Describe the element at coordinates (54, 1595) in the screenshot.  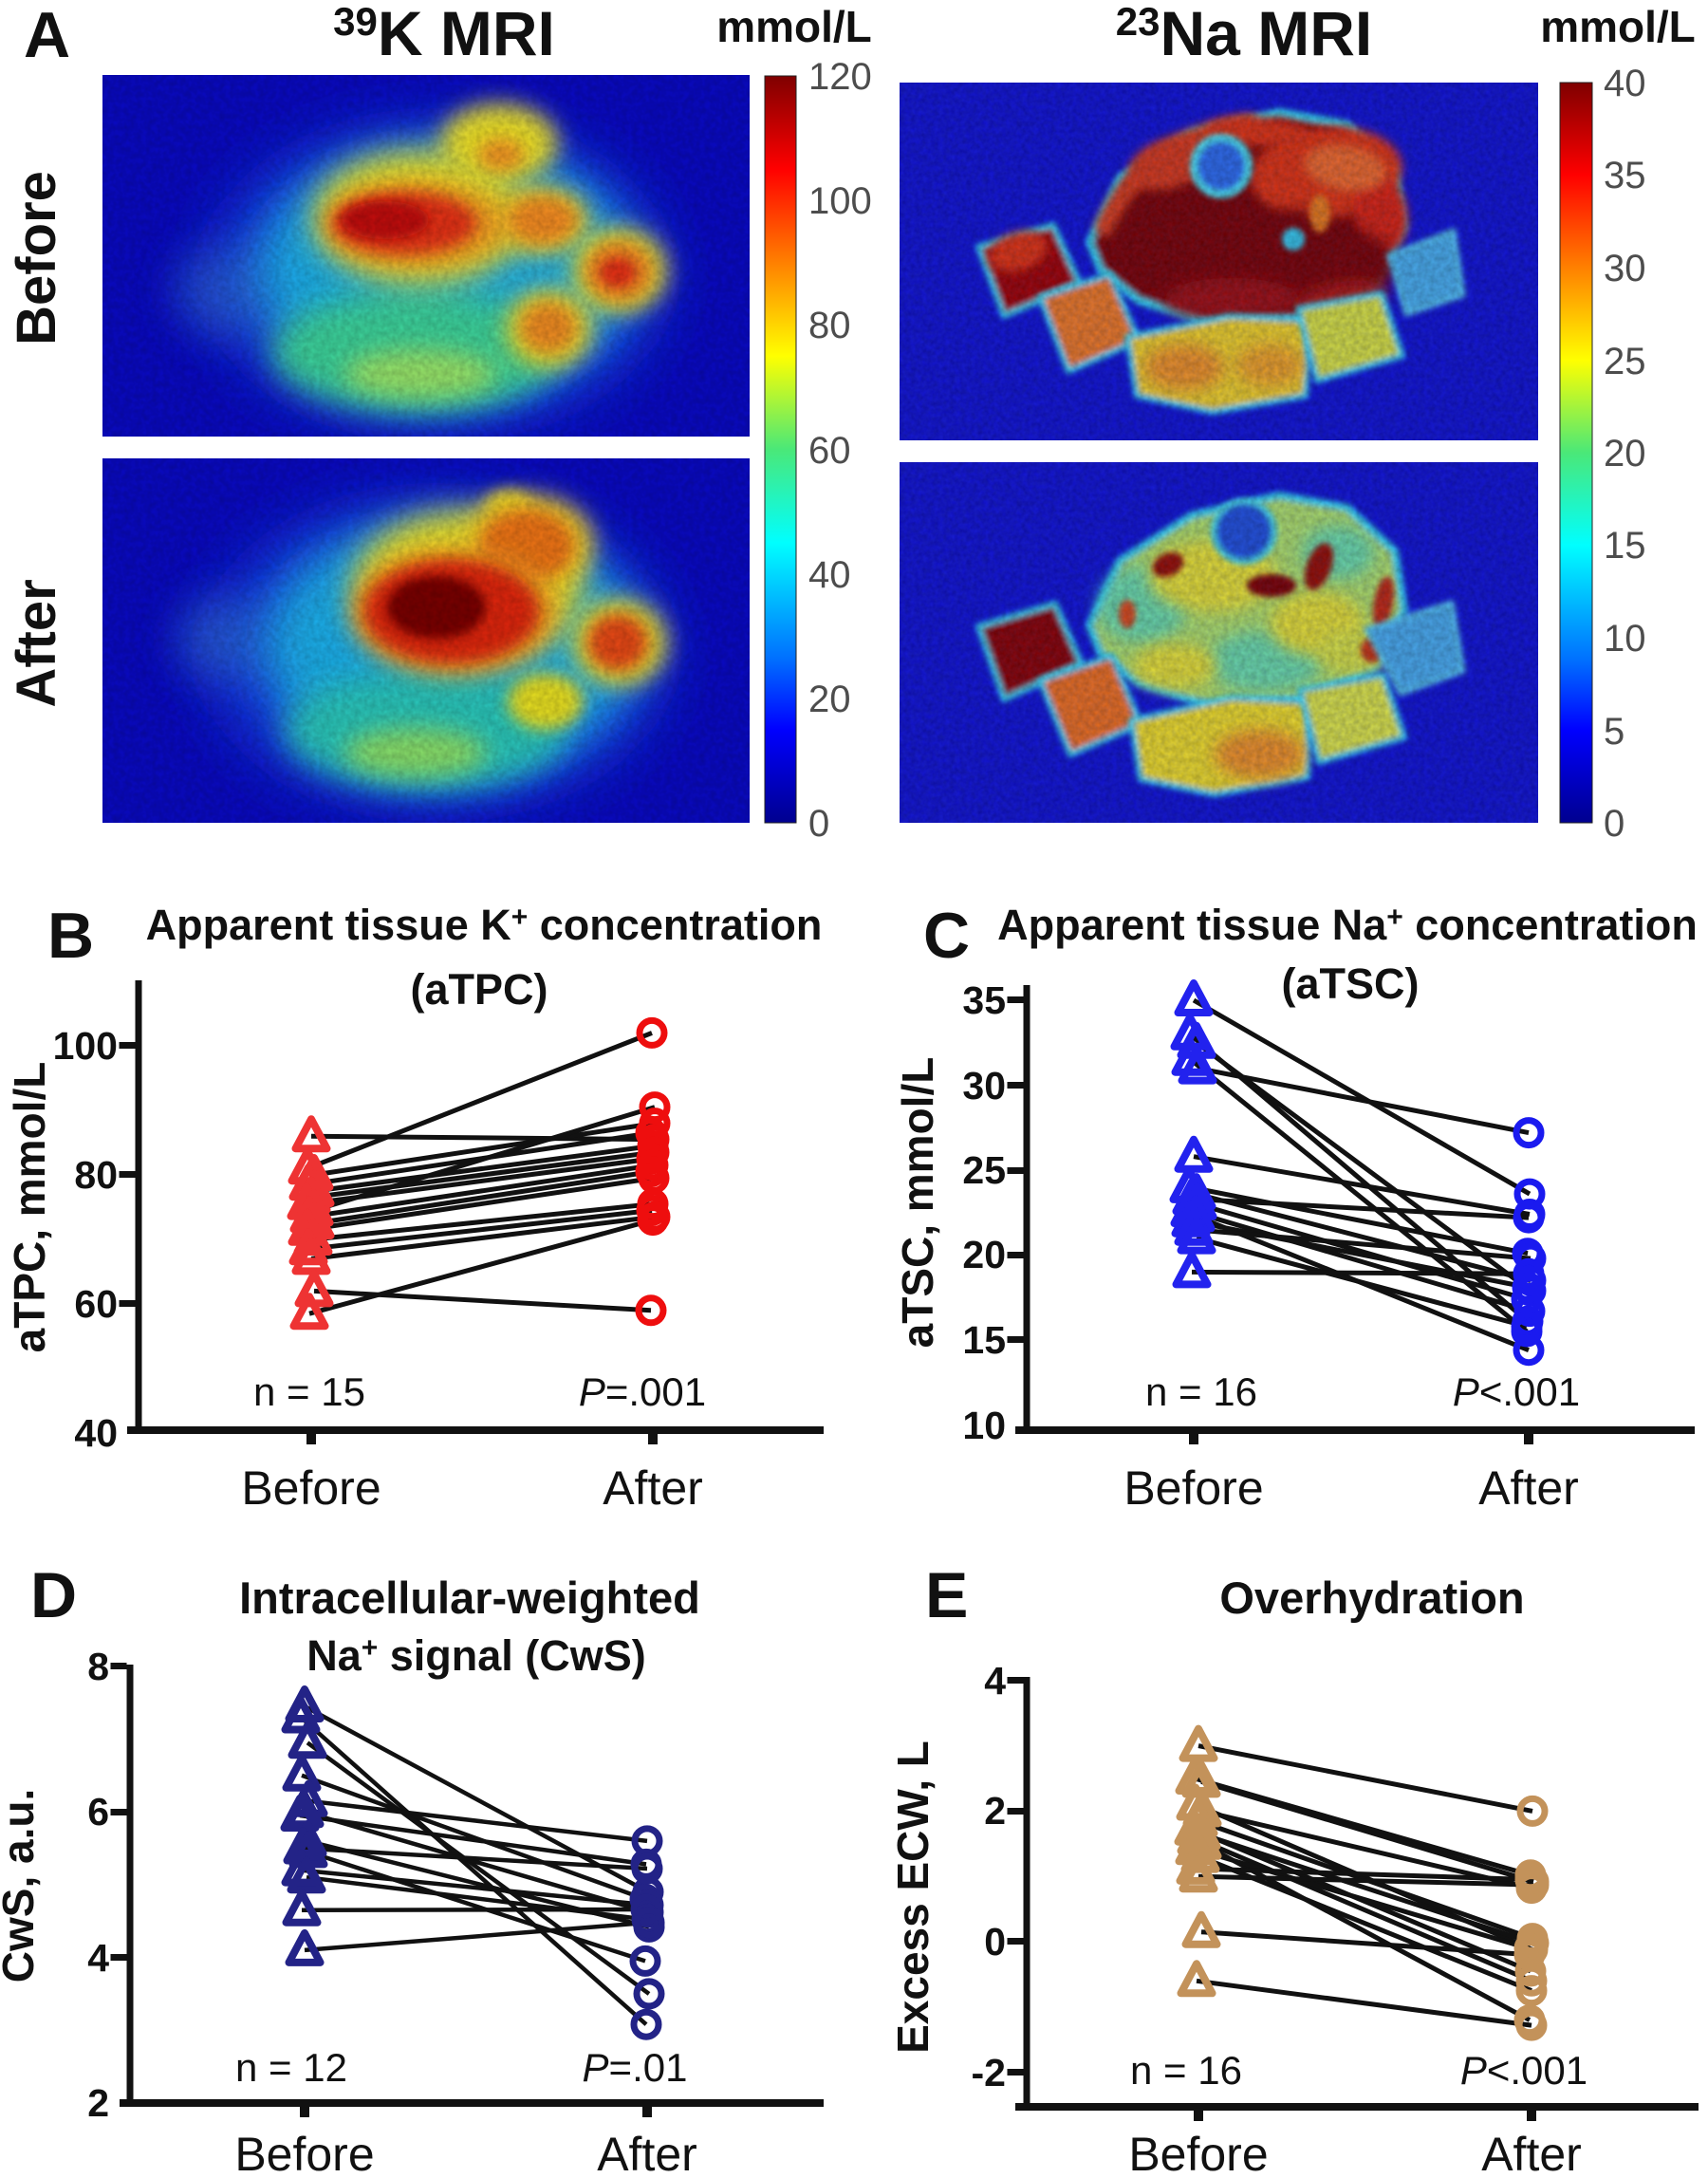
I see `svg-text: D` at that location.